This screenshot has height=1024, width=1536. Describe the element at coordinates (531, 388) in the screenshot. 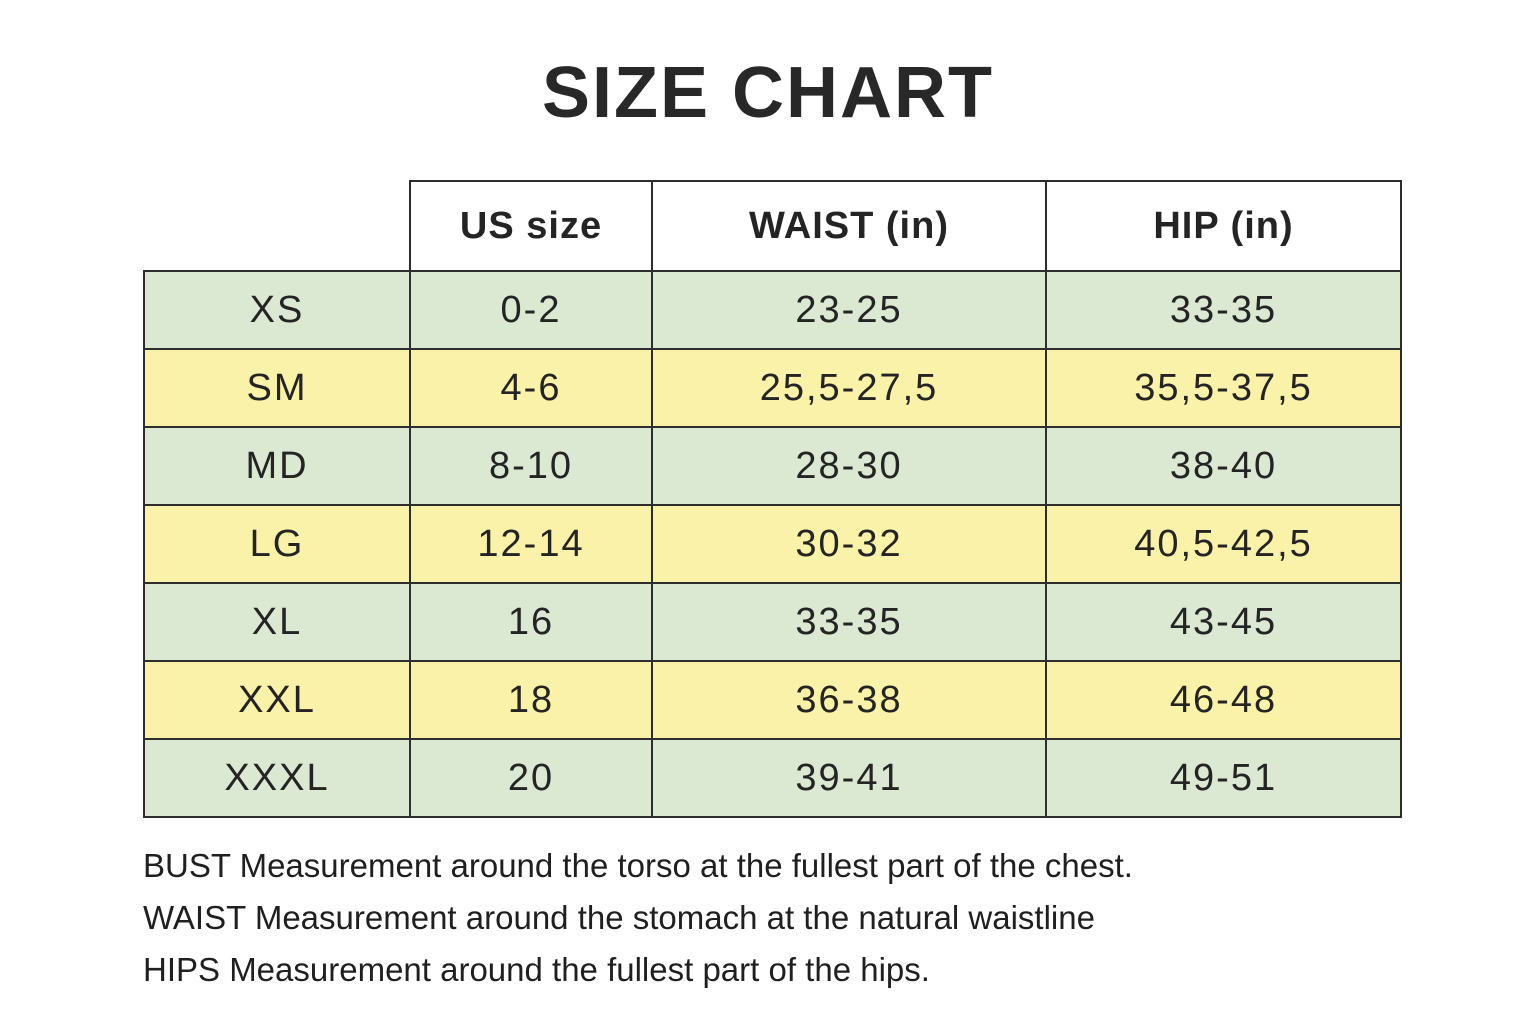

I see `us-size-cell: 4-6` at that location.